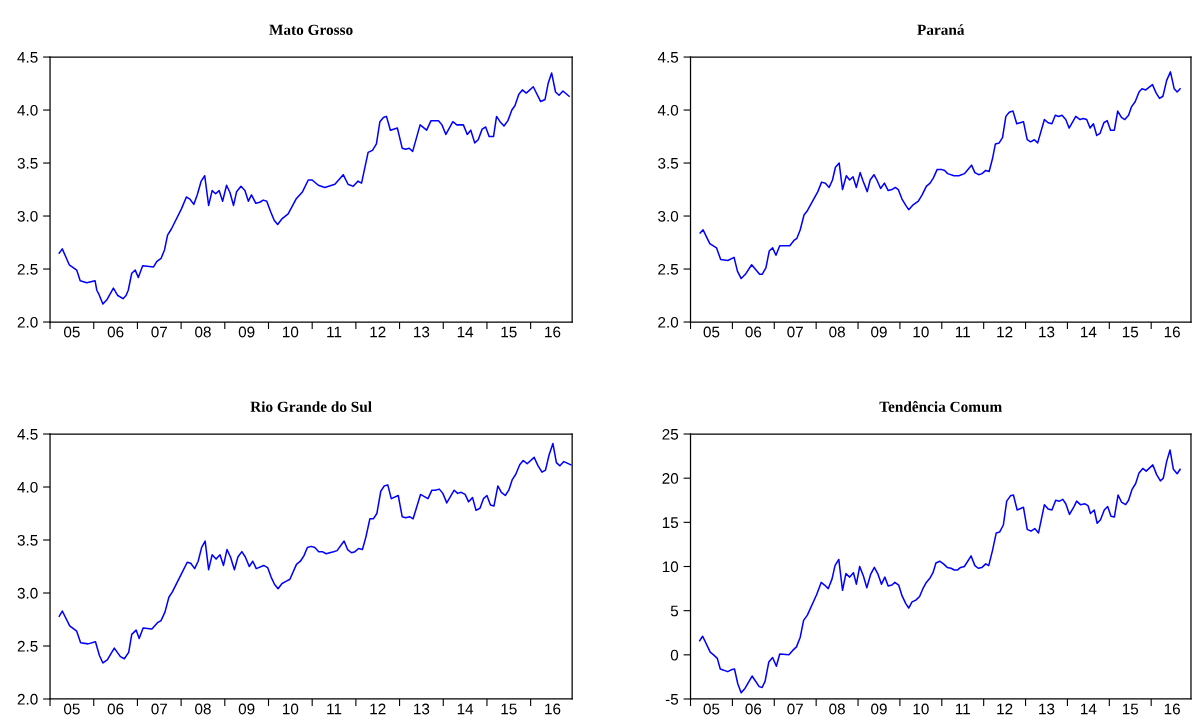 This screenshot has height=723, width=1203. What do you see at coordinates (670, 523) in the screenshot?
I see `y-tick-label: 15` at bounding box center [670, 523].